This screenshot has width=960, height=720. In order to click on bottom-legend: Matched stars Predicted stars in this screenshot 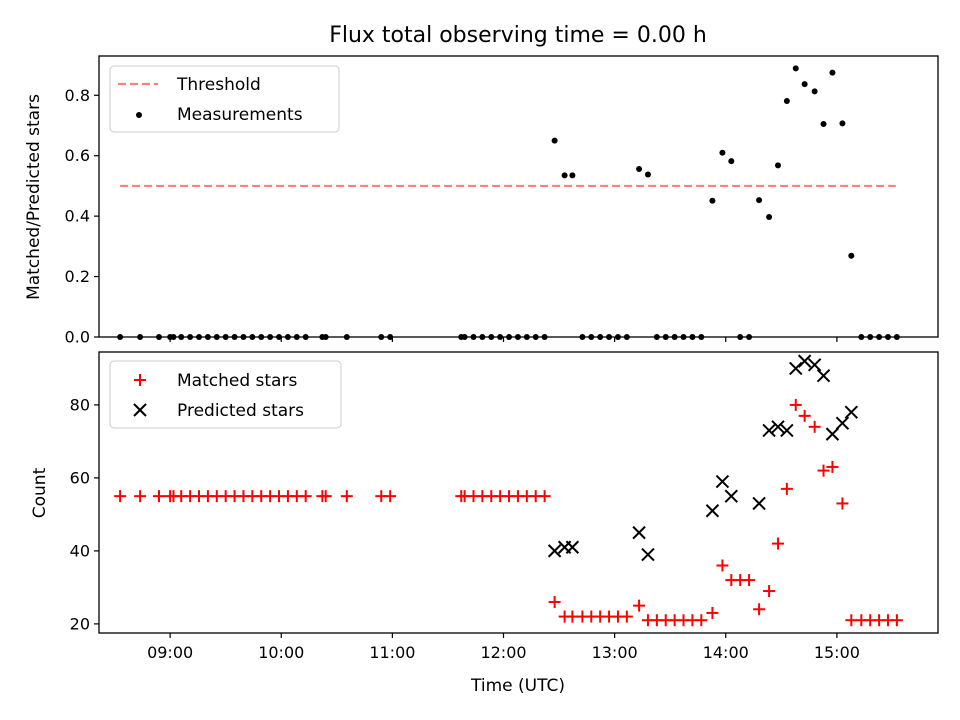, I will do `click(225, 394)`.